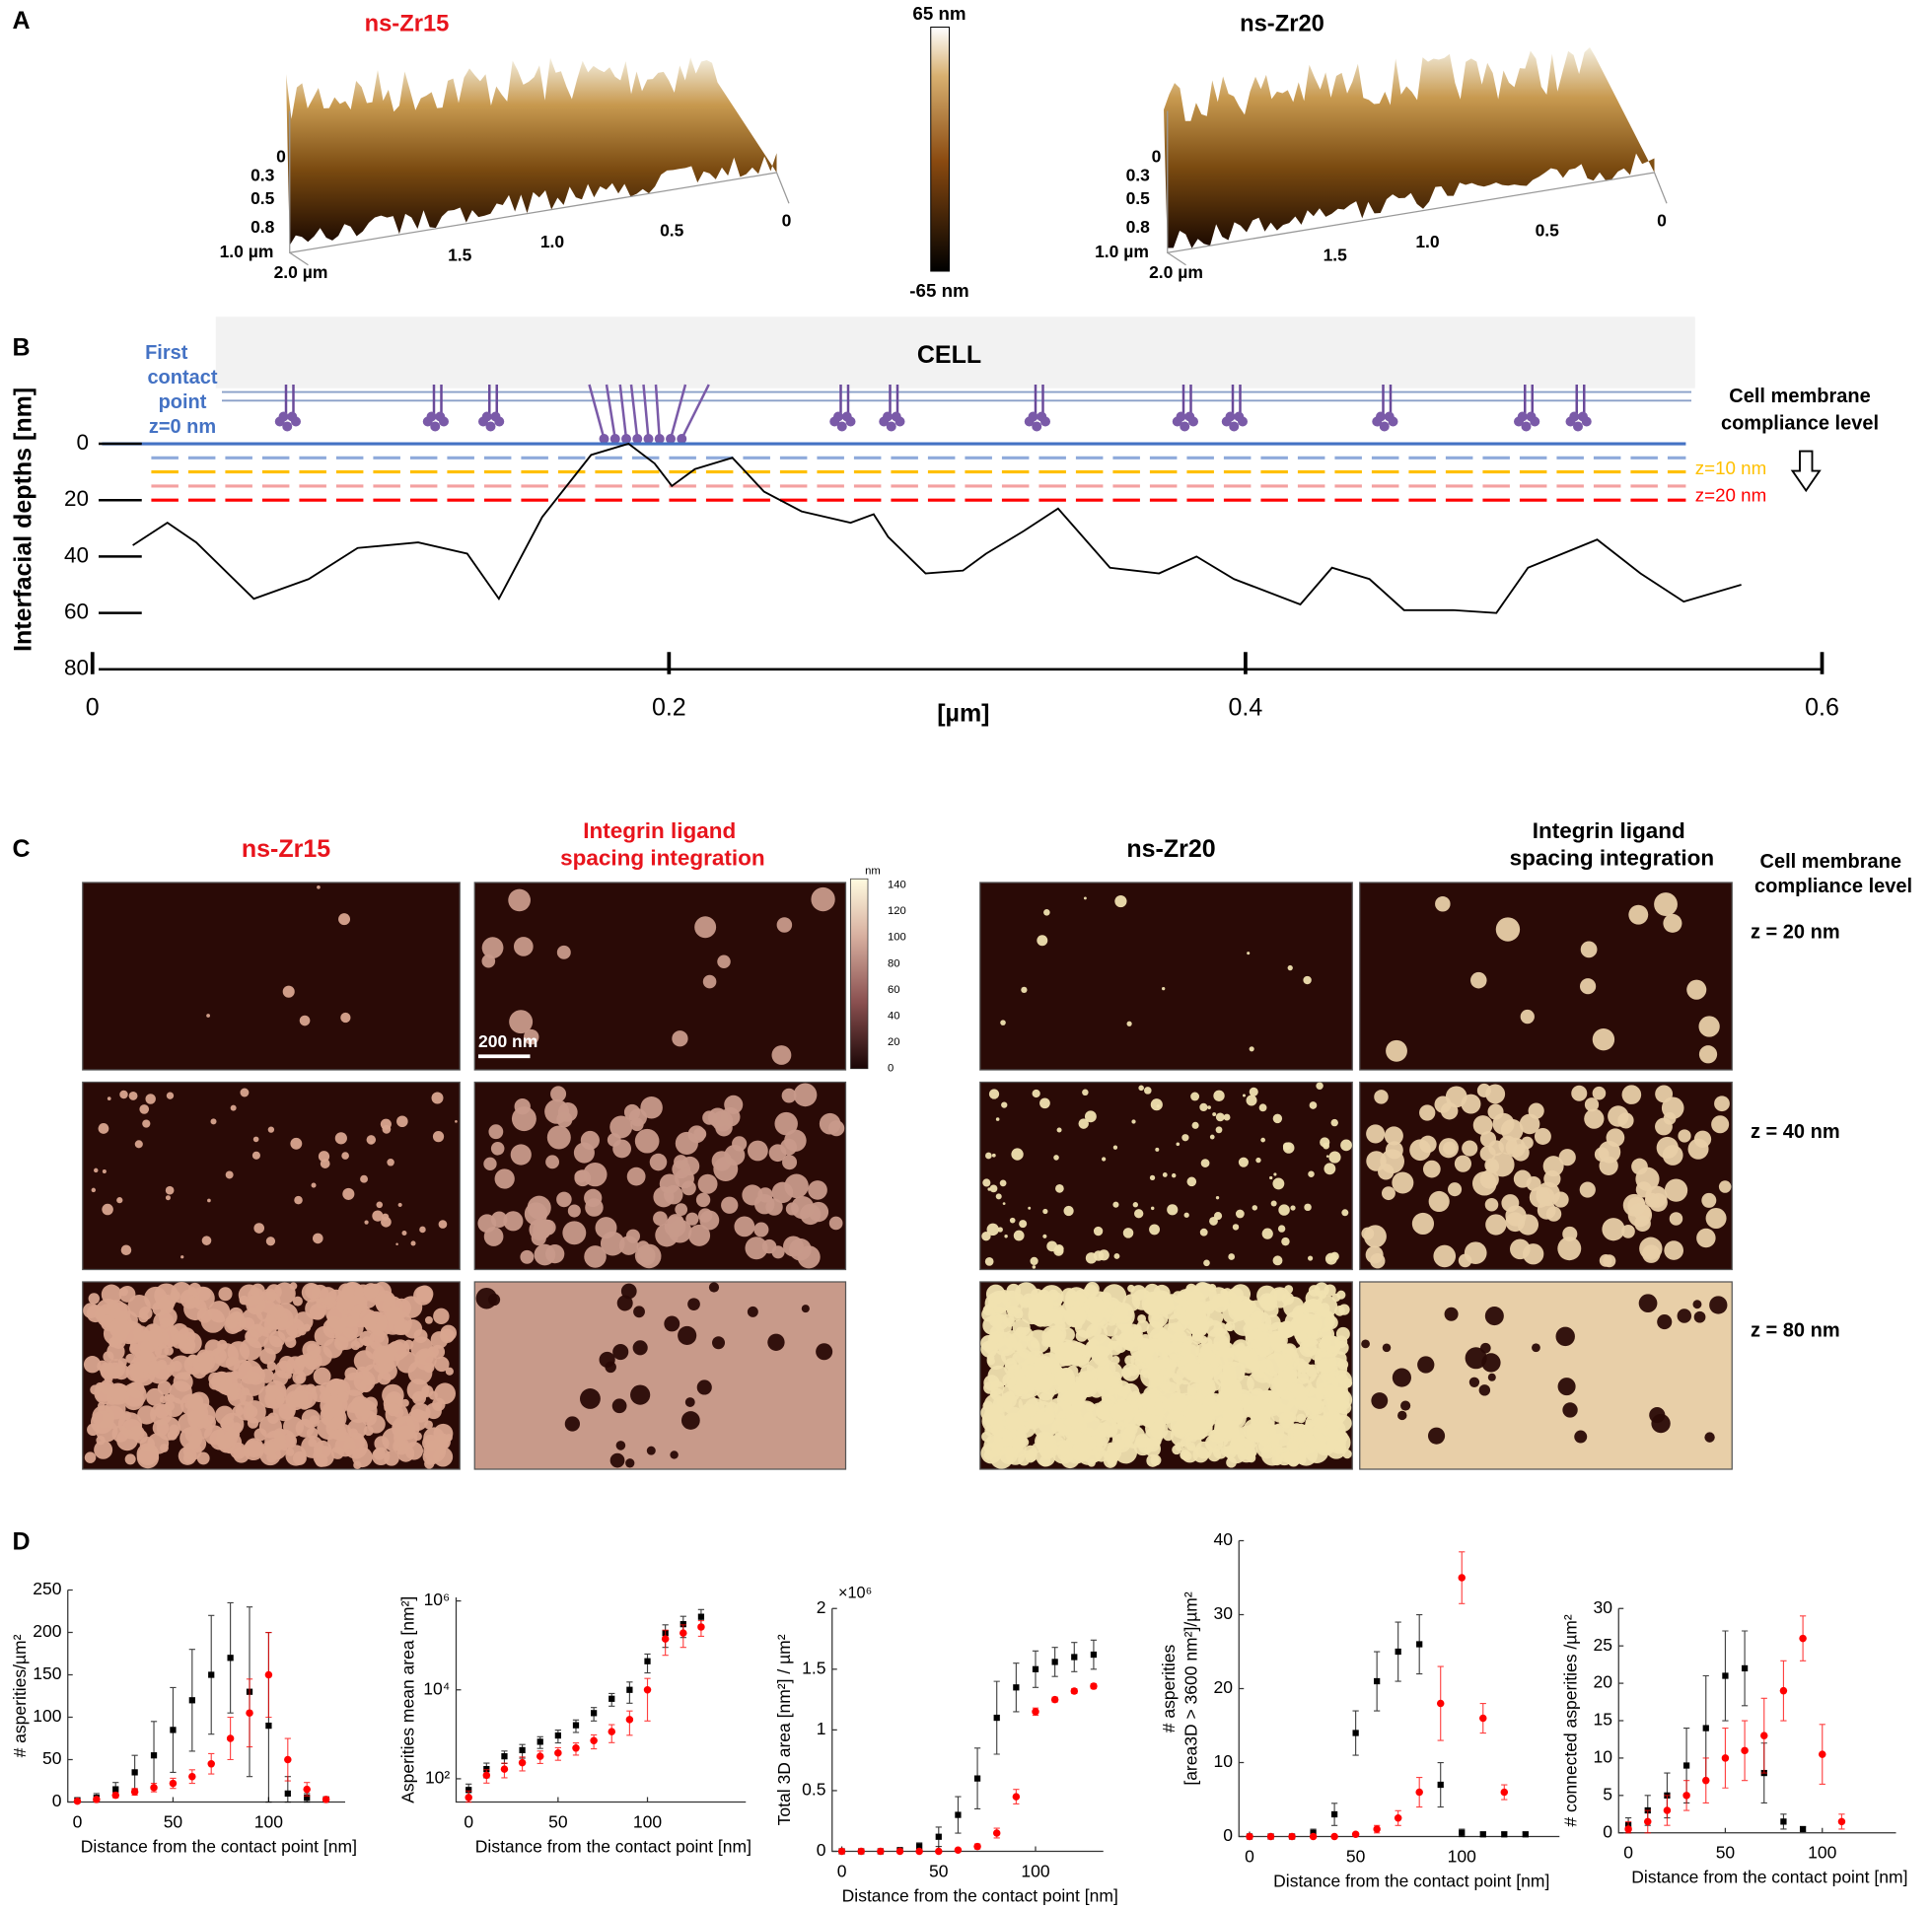 This screenshot has width=1932, height=1909. I want to click on multiplier: ×10⁶, so click(855, 1594).